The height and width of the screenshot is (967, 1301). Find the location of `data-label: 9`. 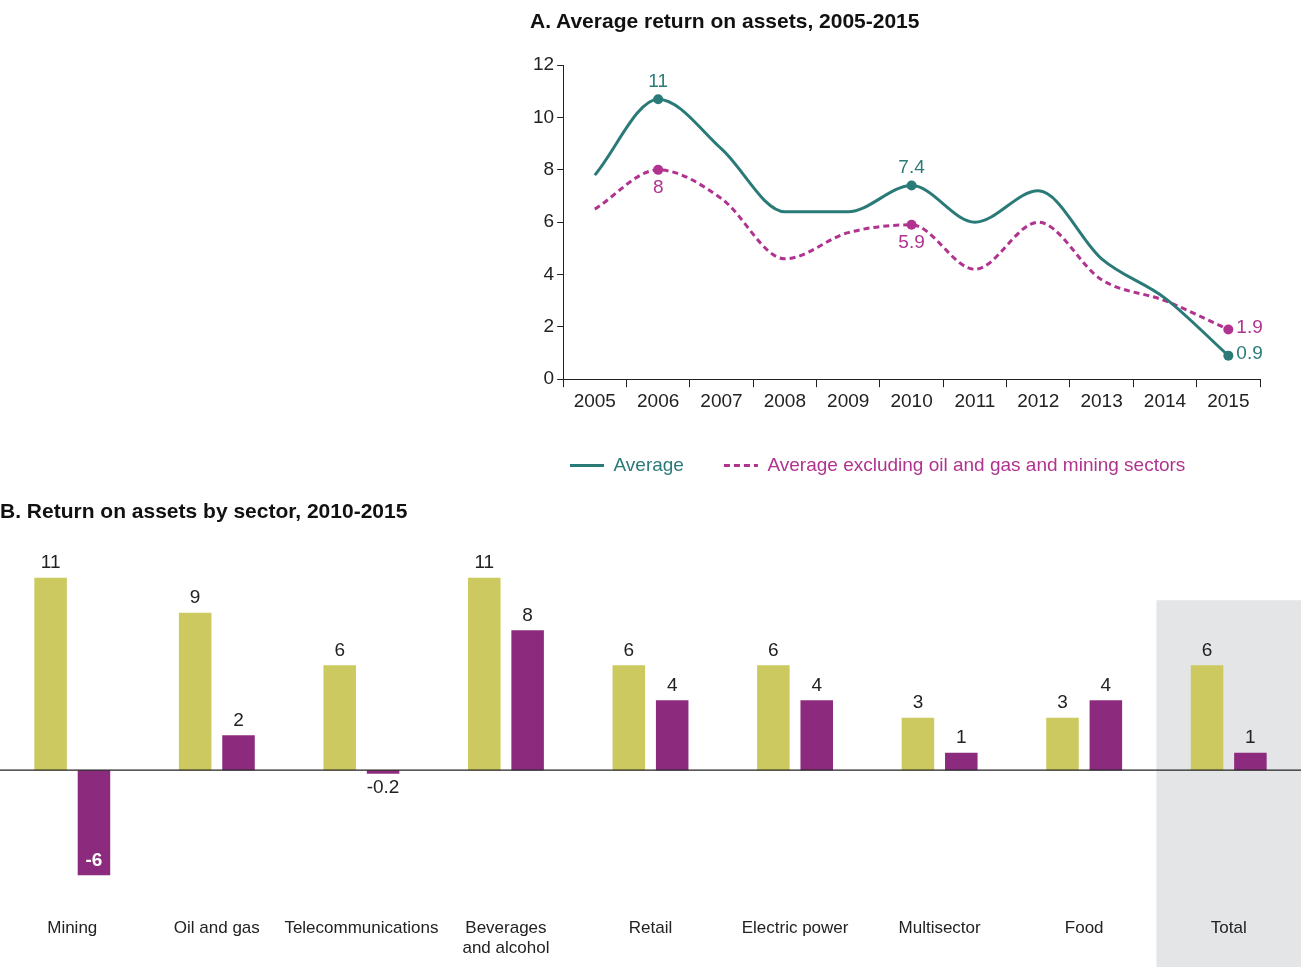

data-label: 9 is located at coordinates (195, 597).